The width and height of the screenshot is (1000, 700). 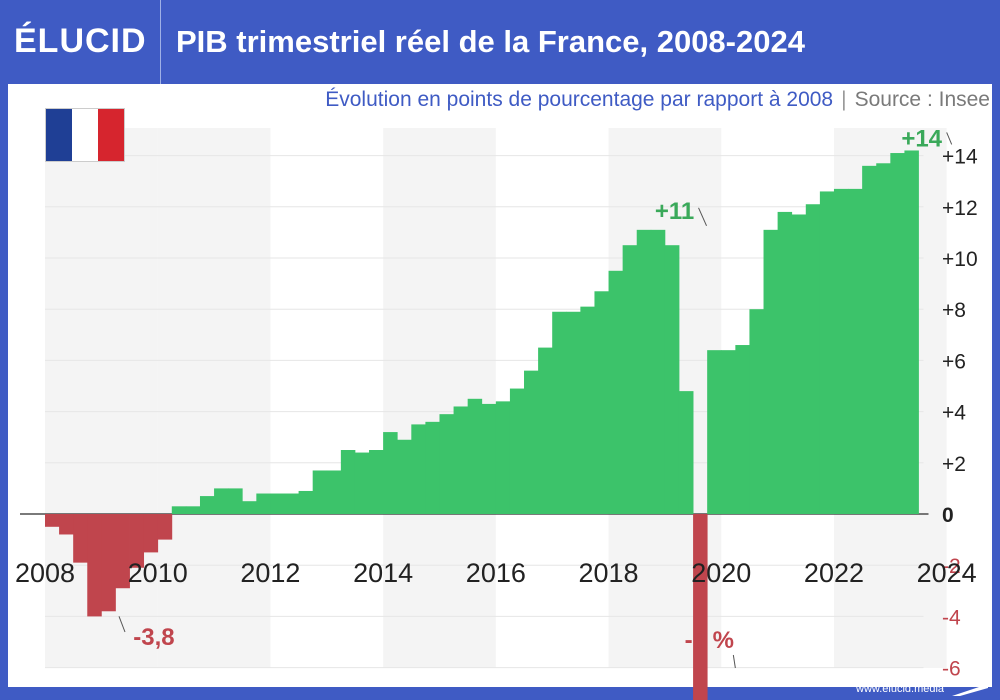 I want to click on y-tick-label: +12, so click(x=960, y=208).